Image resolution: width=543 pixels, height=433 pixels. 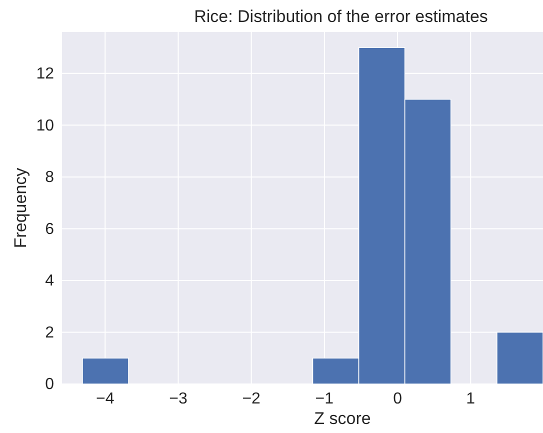 What do you see at coordinates (178, 399) in the screenshot?
I see `x-tick-label: −3` at bounding box center [178, 399].